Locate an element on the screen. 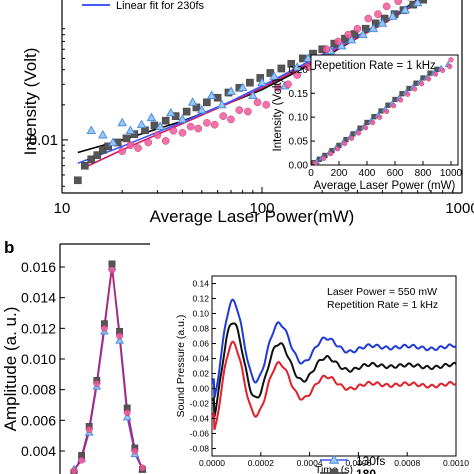  y-tick-label-ai-4: 0.20 is located at coordinates (299, 70).